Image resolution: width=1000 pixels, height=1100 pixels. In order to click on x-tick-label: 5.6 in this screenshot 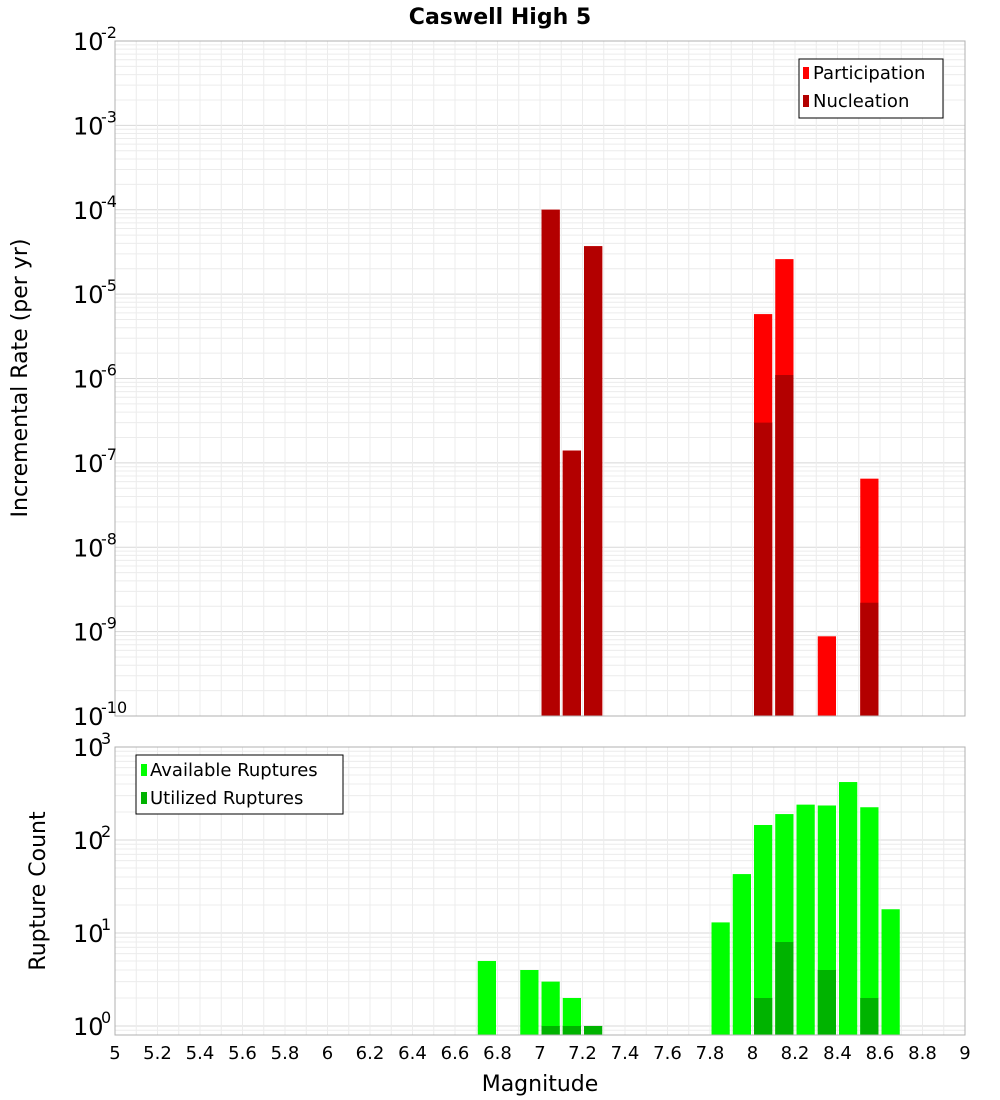, I will do `click(242, 1053)`.